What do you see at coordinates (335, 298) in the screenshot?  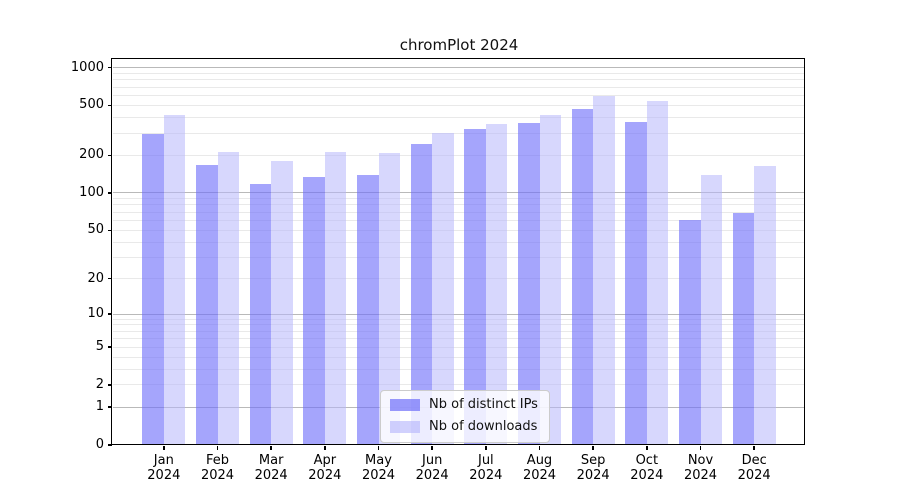 I see `bar-downloads-apr` at bounding box center [335, 298].